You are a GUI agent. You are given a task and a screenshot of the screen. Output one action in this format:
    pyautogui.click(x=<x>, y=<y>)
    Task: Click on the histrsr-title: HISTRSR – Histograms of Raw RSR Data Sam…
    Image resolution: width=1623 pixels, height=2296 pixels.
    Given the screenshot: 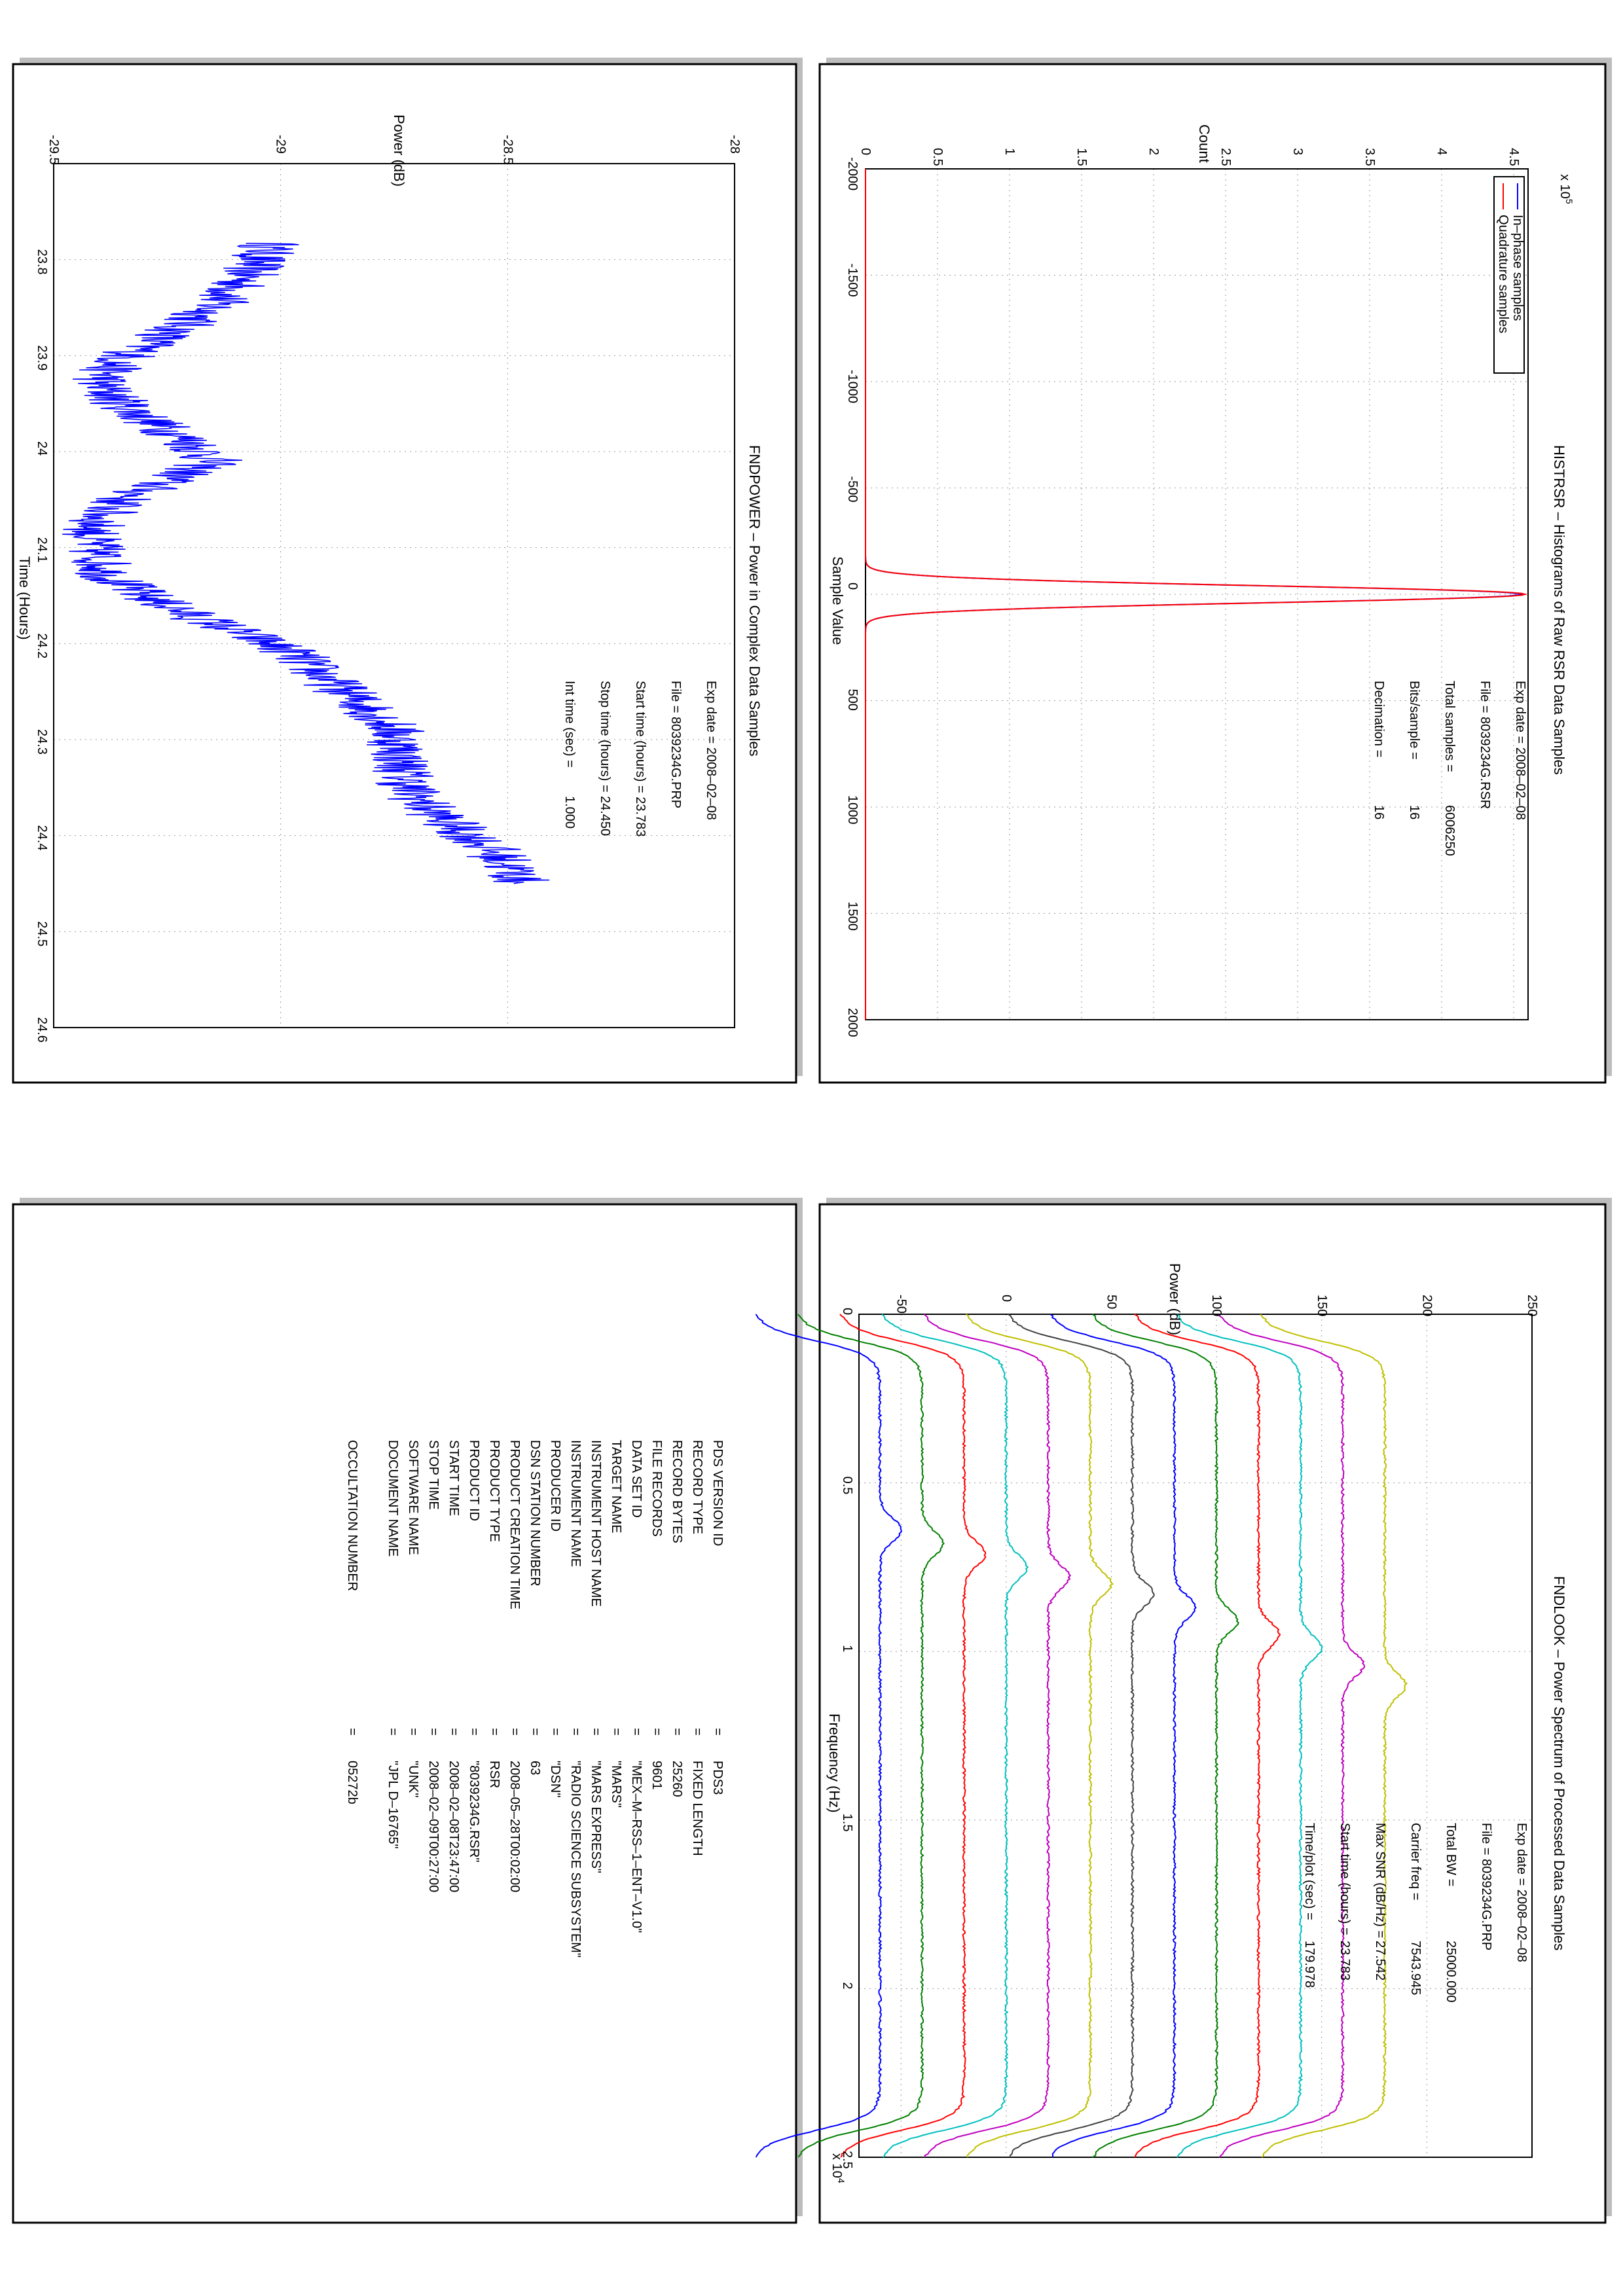 What is the action you would take?
    pyautogui.click(x=1559, y=610)
    